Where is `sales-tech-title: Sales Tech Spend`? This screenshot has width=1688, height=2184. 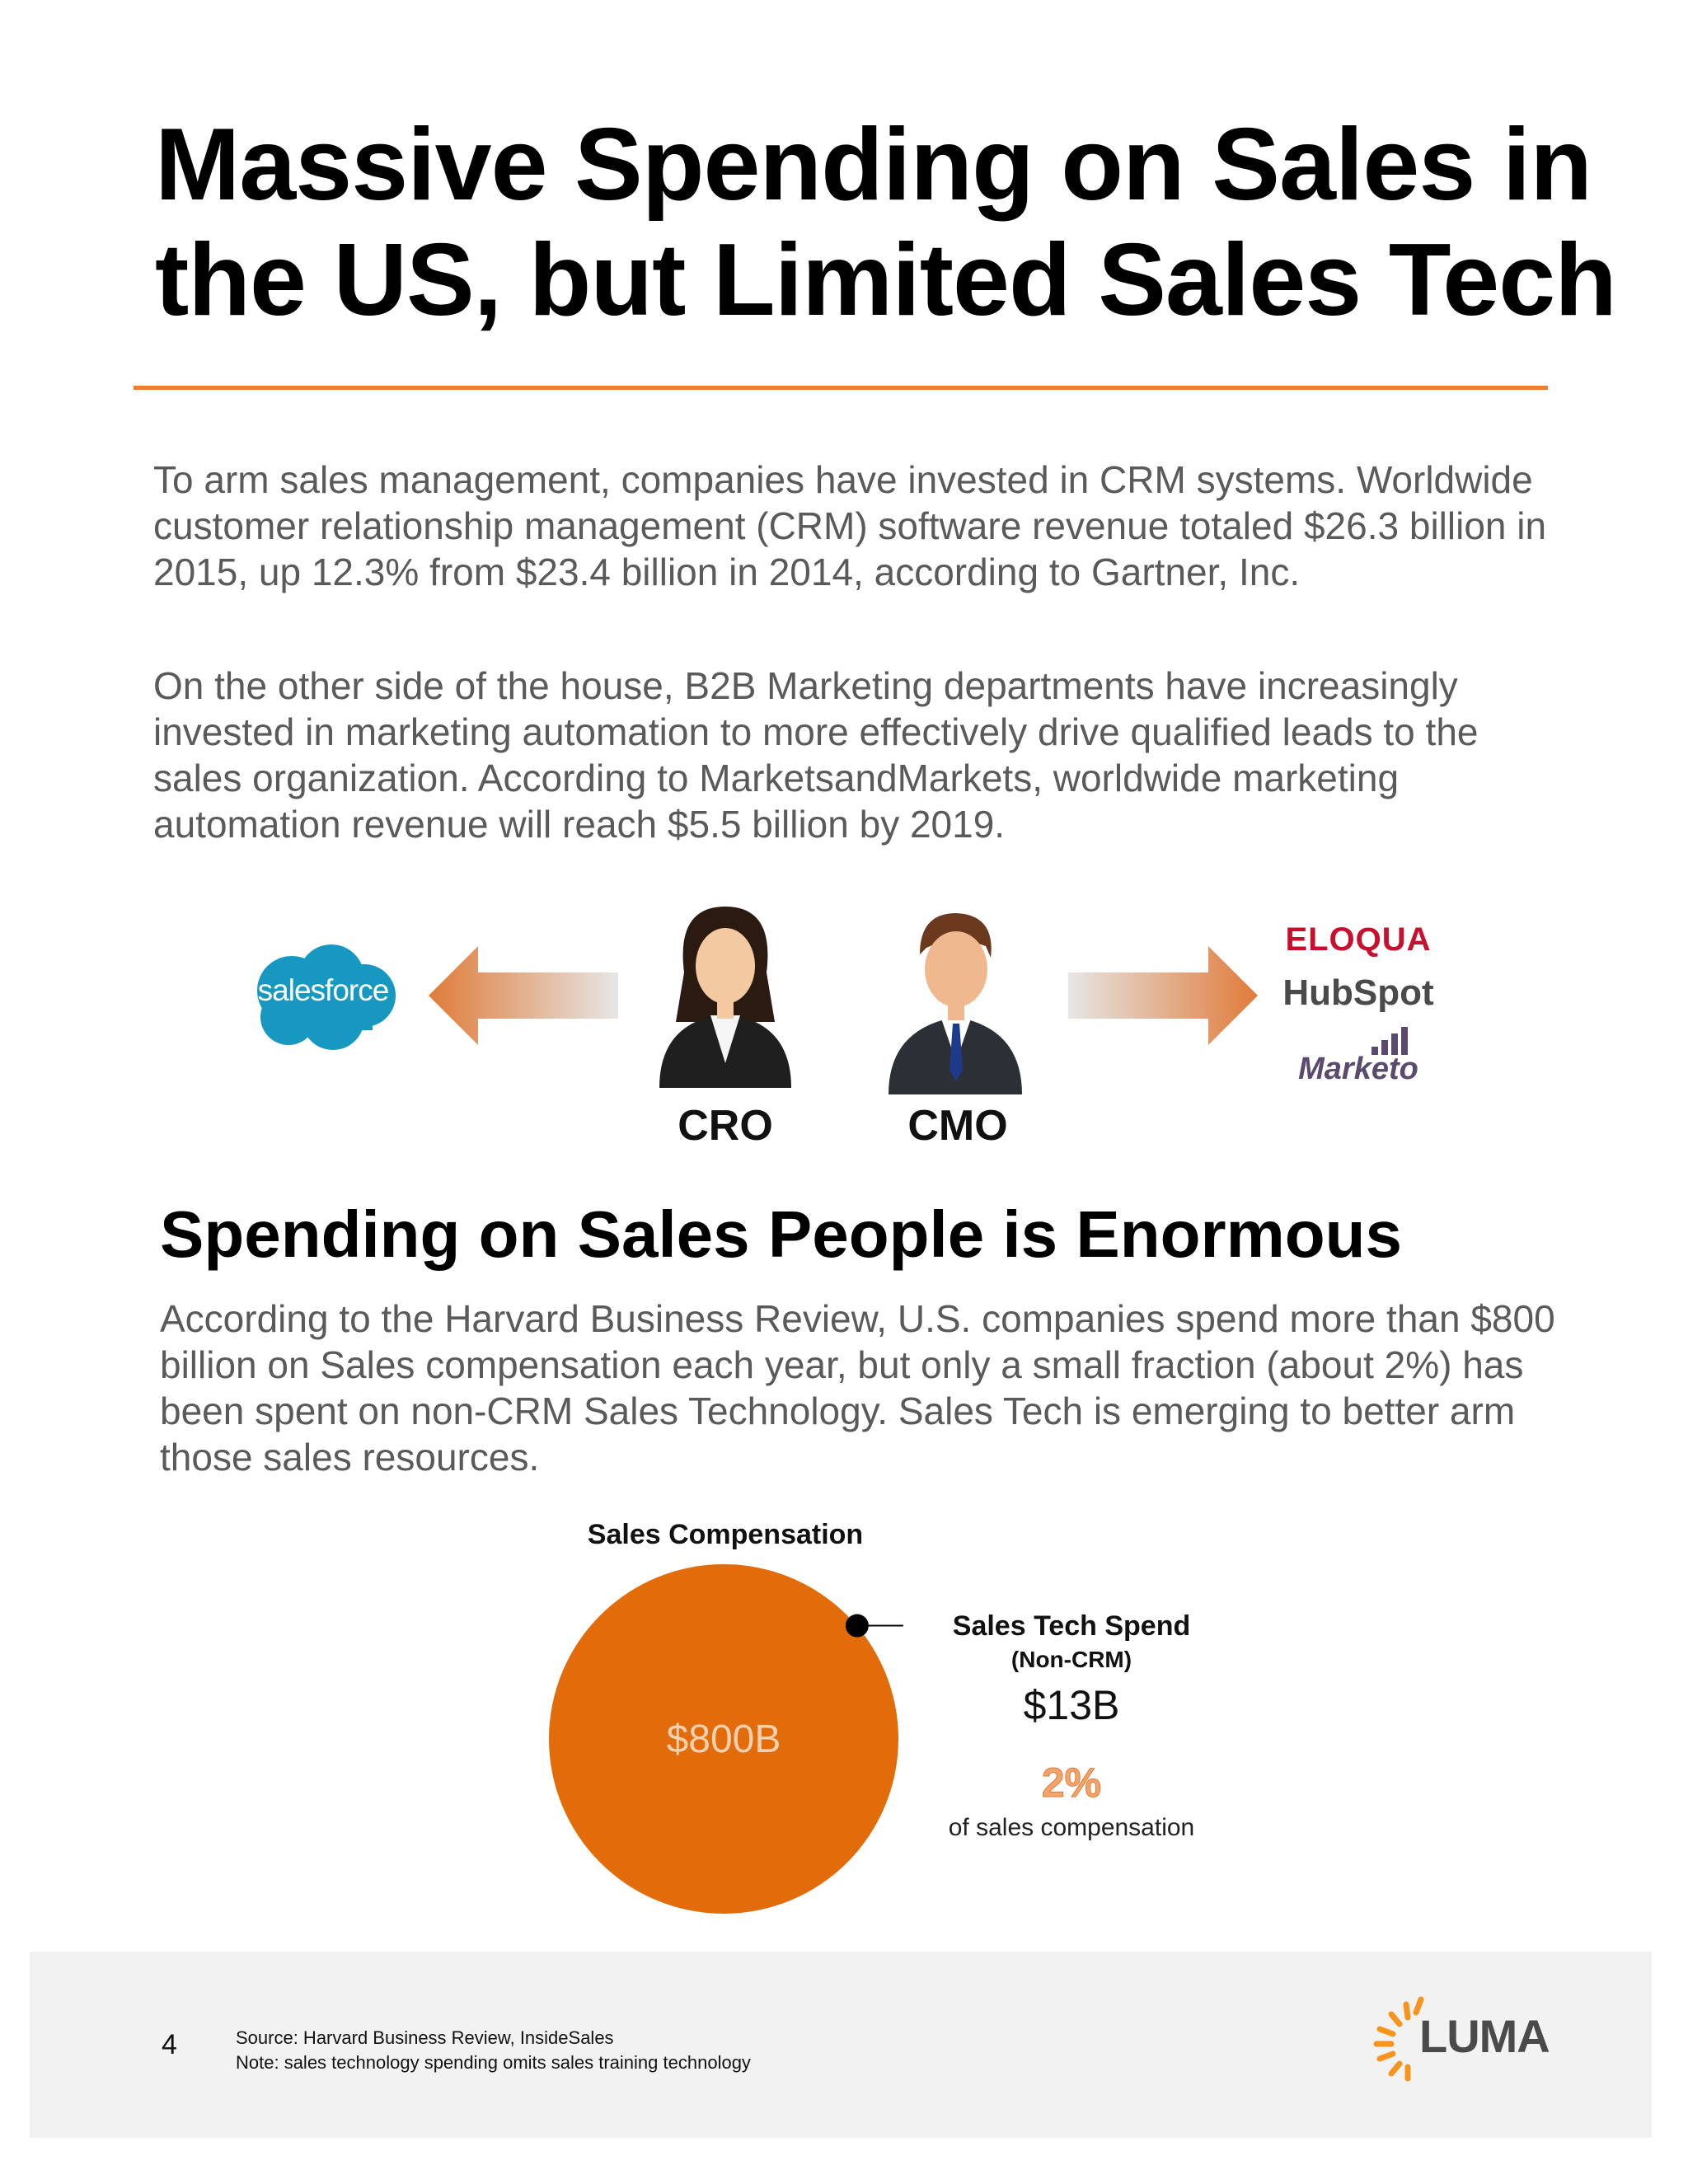 sales-tech-title: Sales Tech Spend is located at coordinates (1071, 1626).